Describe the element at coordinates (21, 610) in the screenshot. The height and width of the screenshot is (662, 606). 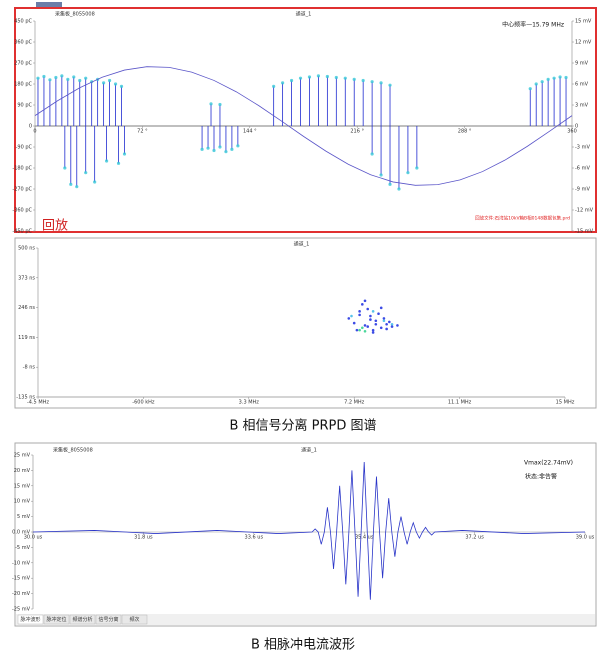
I see `y-tick-label: -25 mV` at that location.